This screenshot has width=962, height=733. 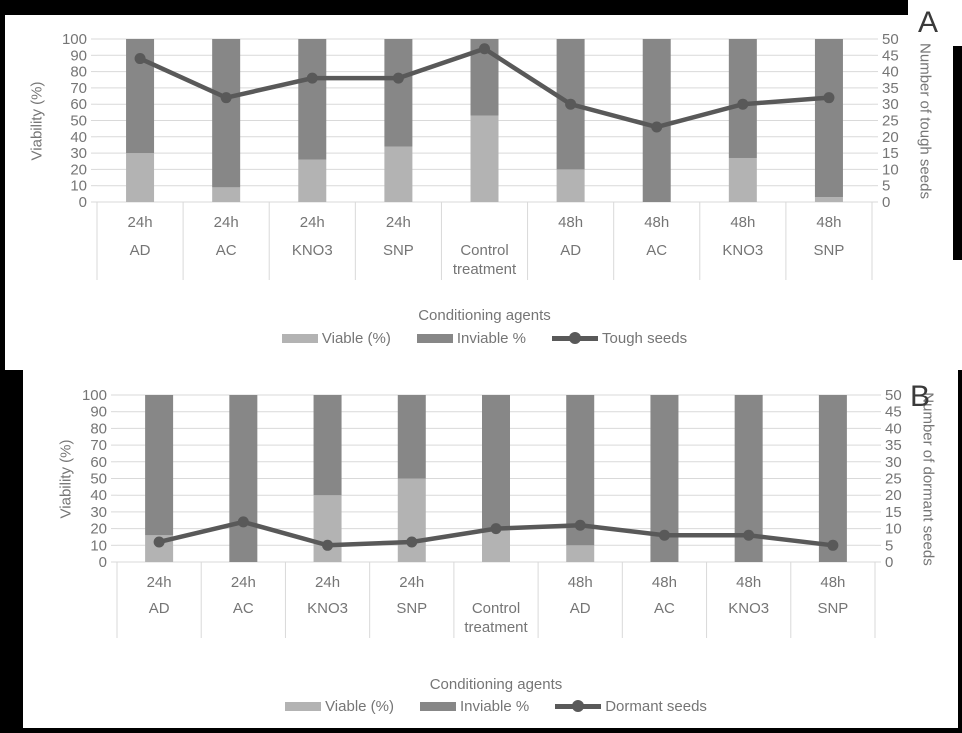 I want to click on left-tick-label: 30, so click(x=98, y=512).